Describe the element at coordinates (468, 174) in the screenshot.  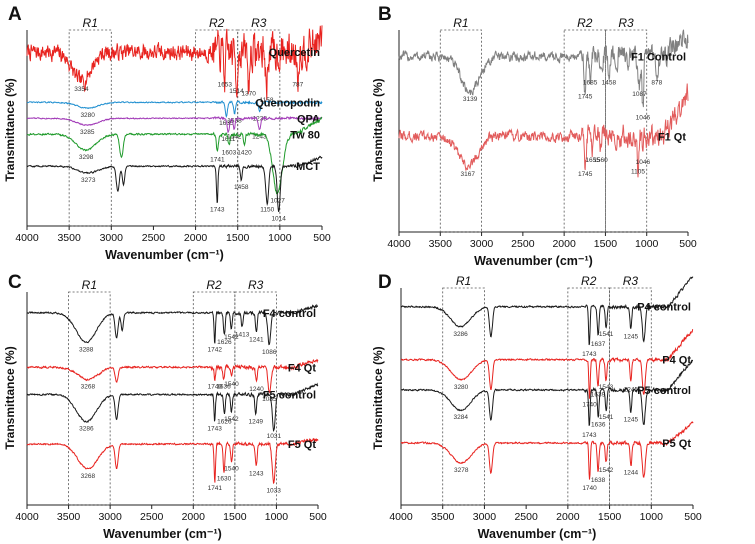
I see `peak-label: 3167` at that location.